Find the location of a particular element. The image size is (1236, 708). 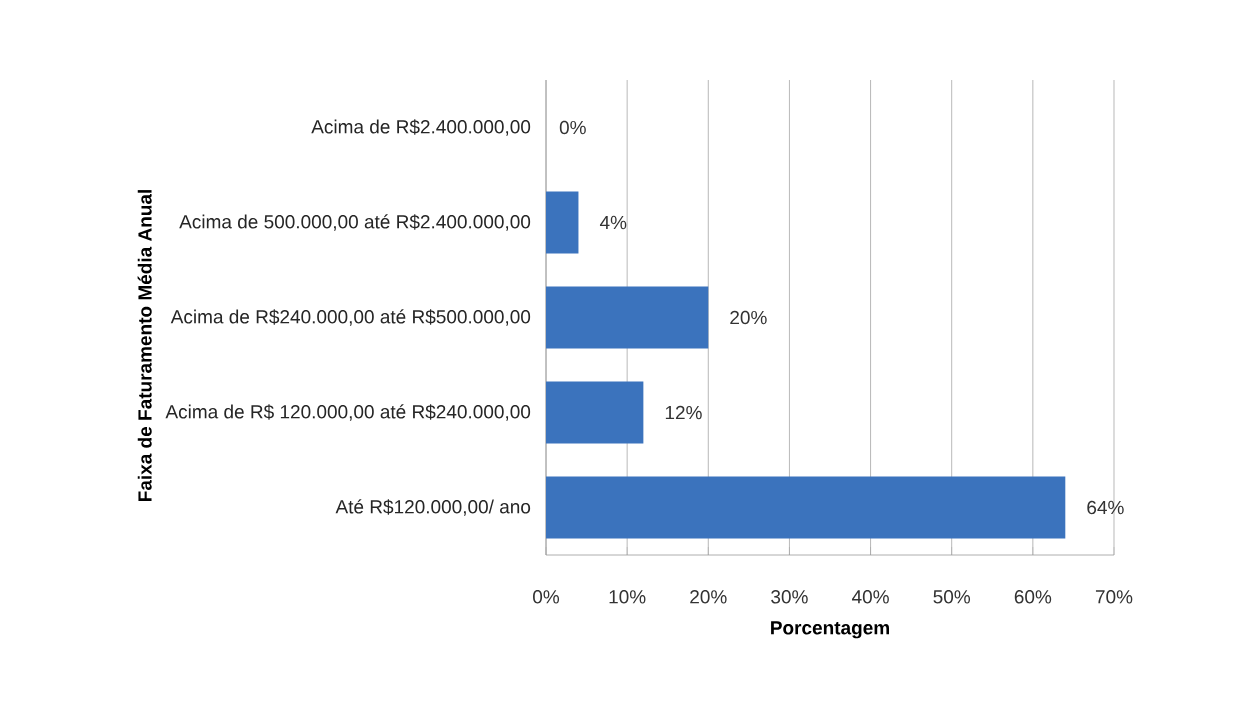

y-axis-title: Faixa de Faturamento Média Anual is located at coordinates (144, 346).